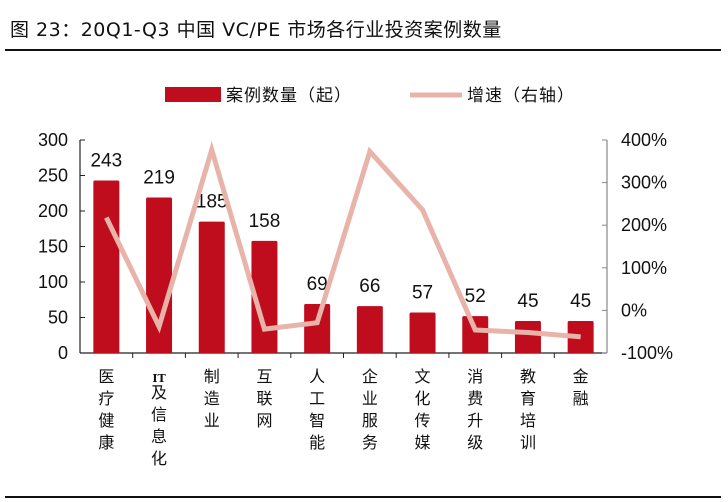 The image size is (728, 502). What do you see at coordinates (644, 225) in the screenshot?
I see `right-tick-label: 200%` at bounding box center [644, 225].